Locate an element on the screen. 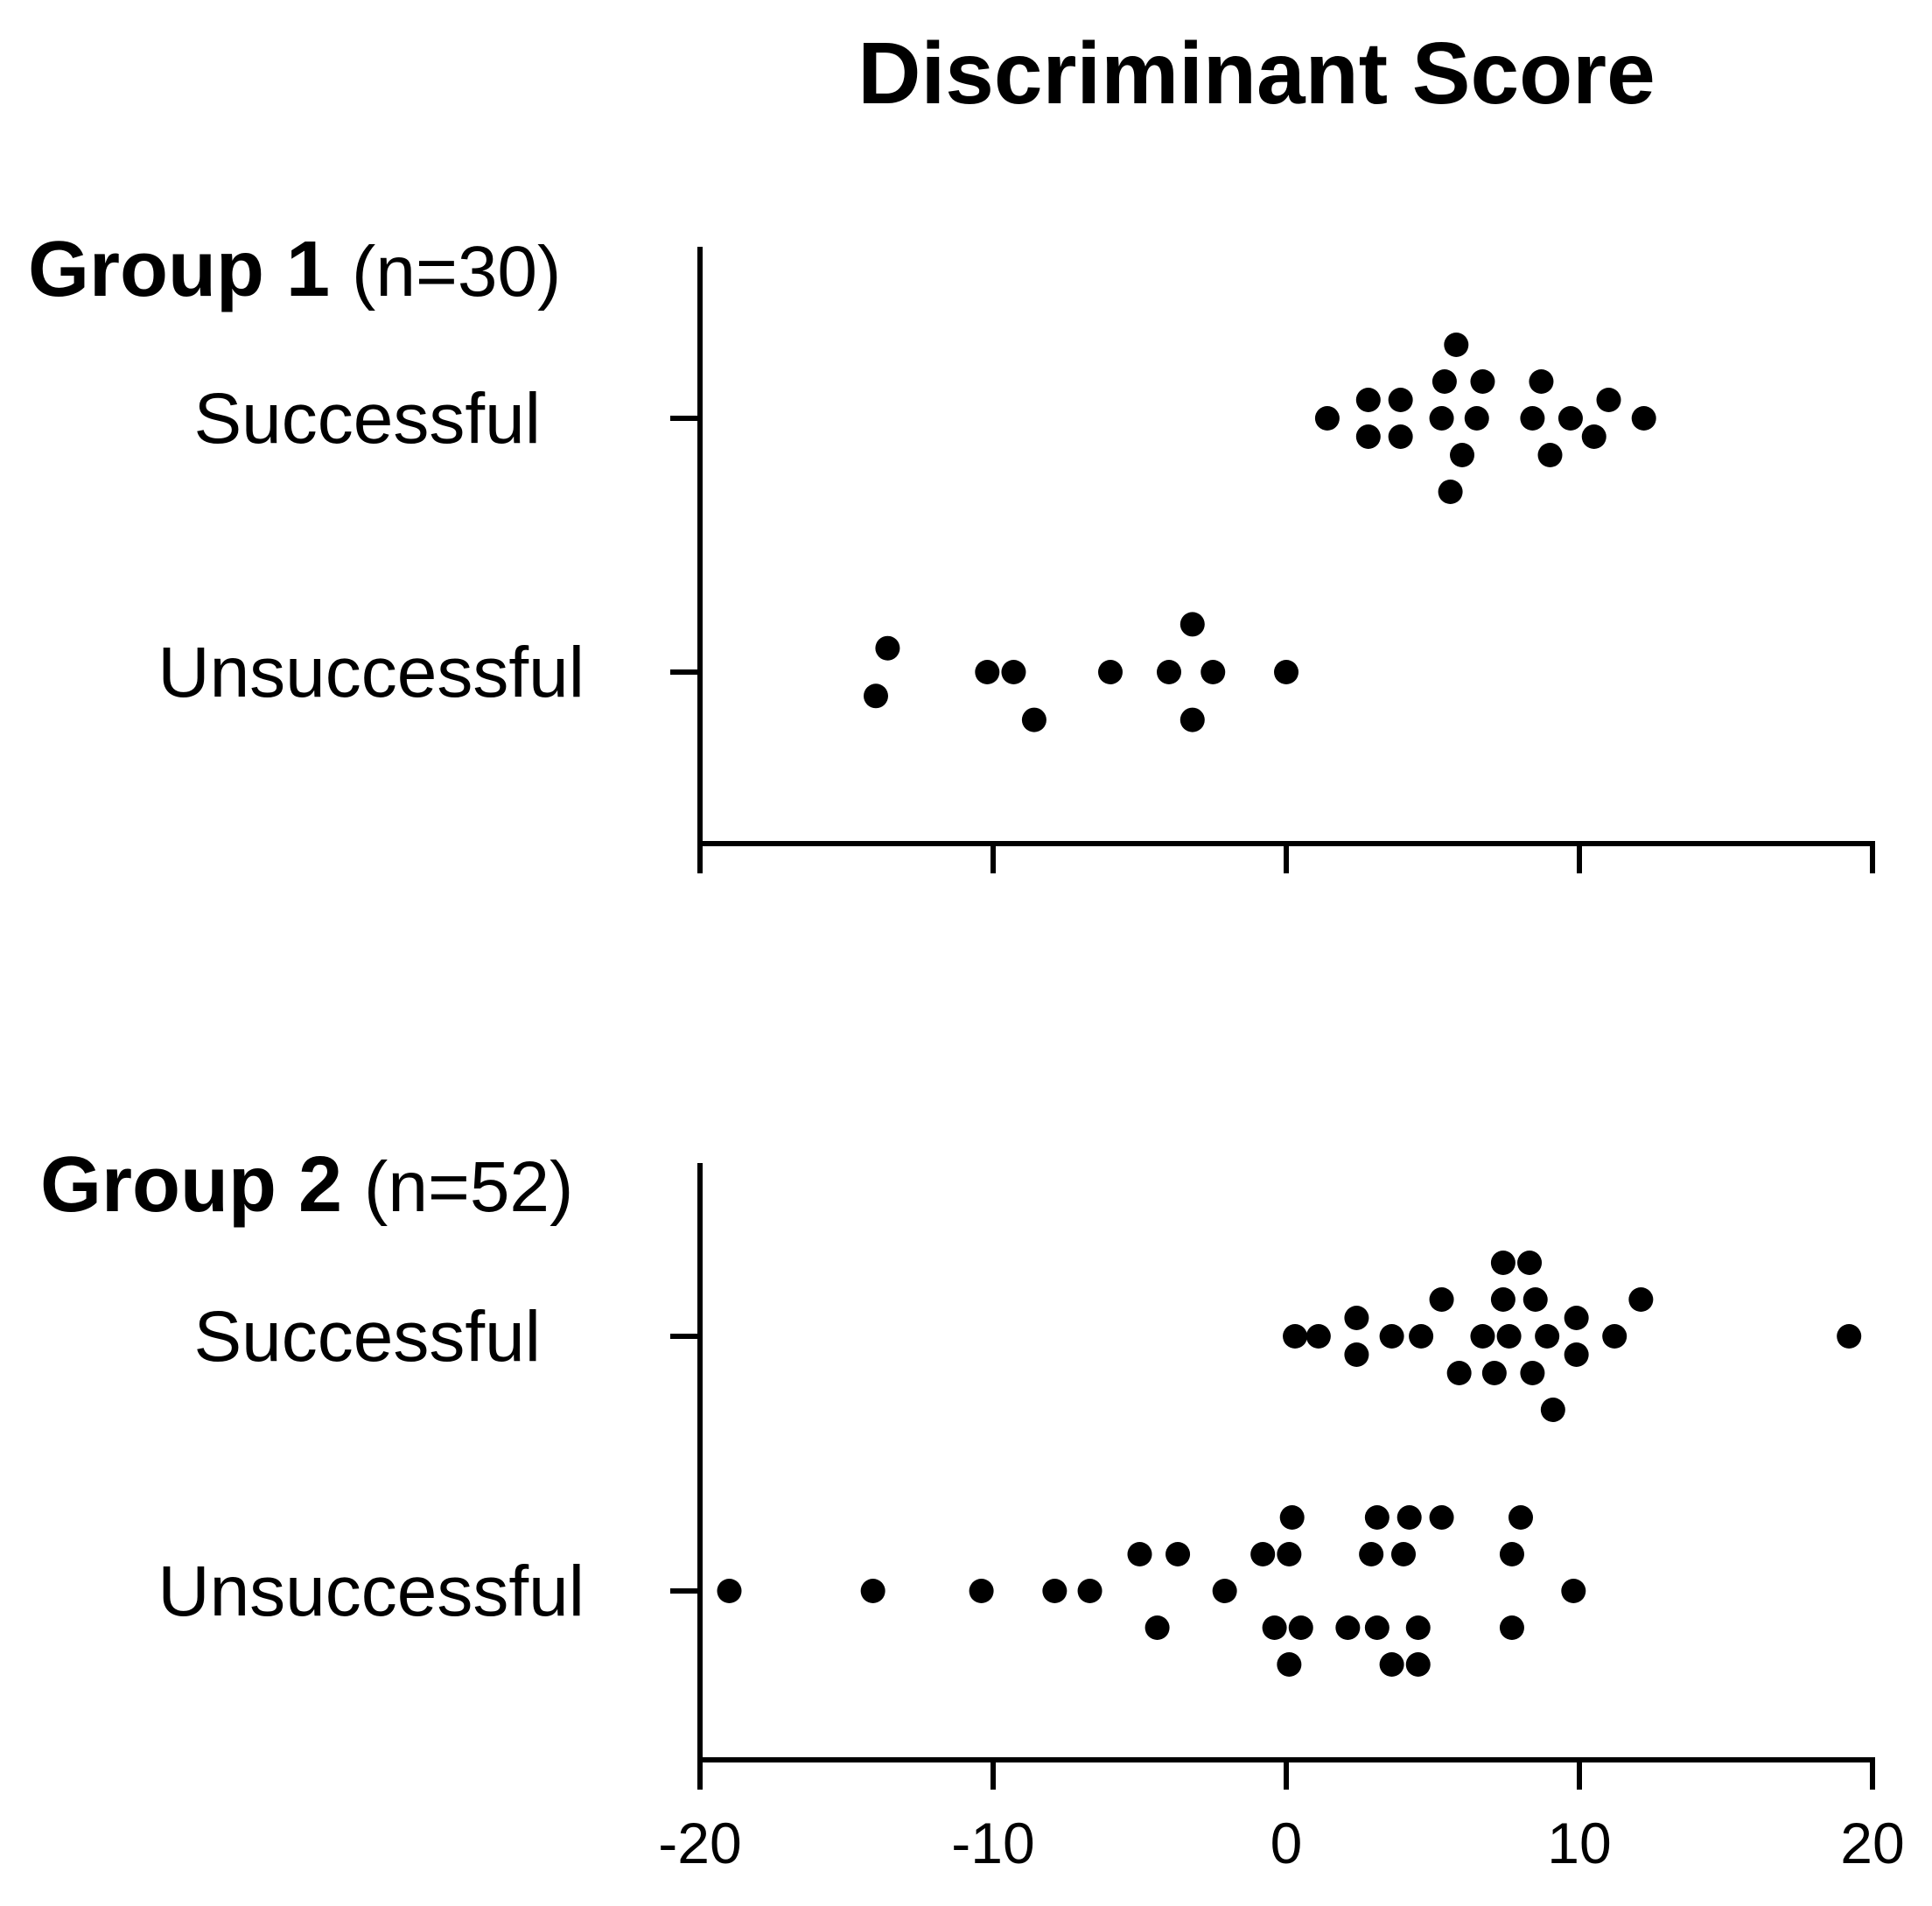 This screenshot has height=1906, width=1932. group-name: Group 1 is located at coordinates (190, 269).